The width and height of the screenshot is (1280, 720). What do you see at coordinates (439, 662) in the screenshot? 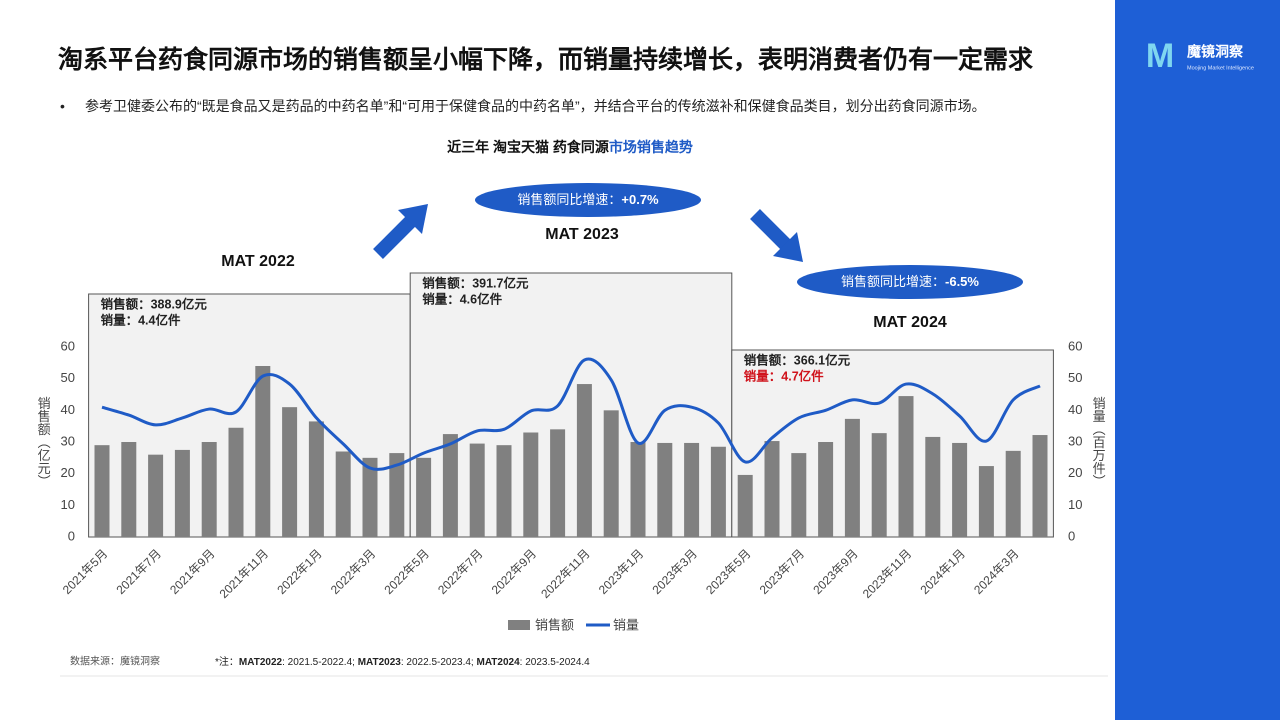
I see `note-part: : 2022.5-2023.4;` at bounding box center [439, 662].